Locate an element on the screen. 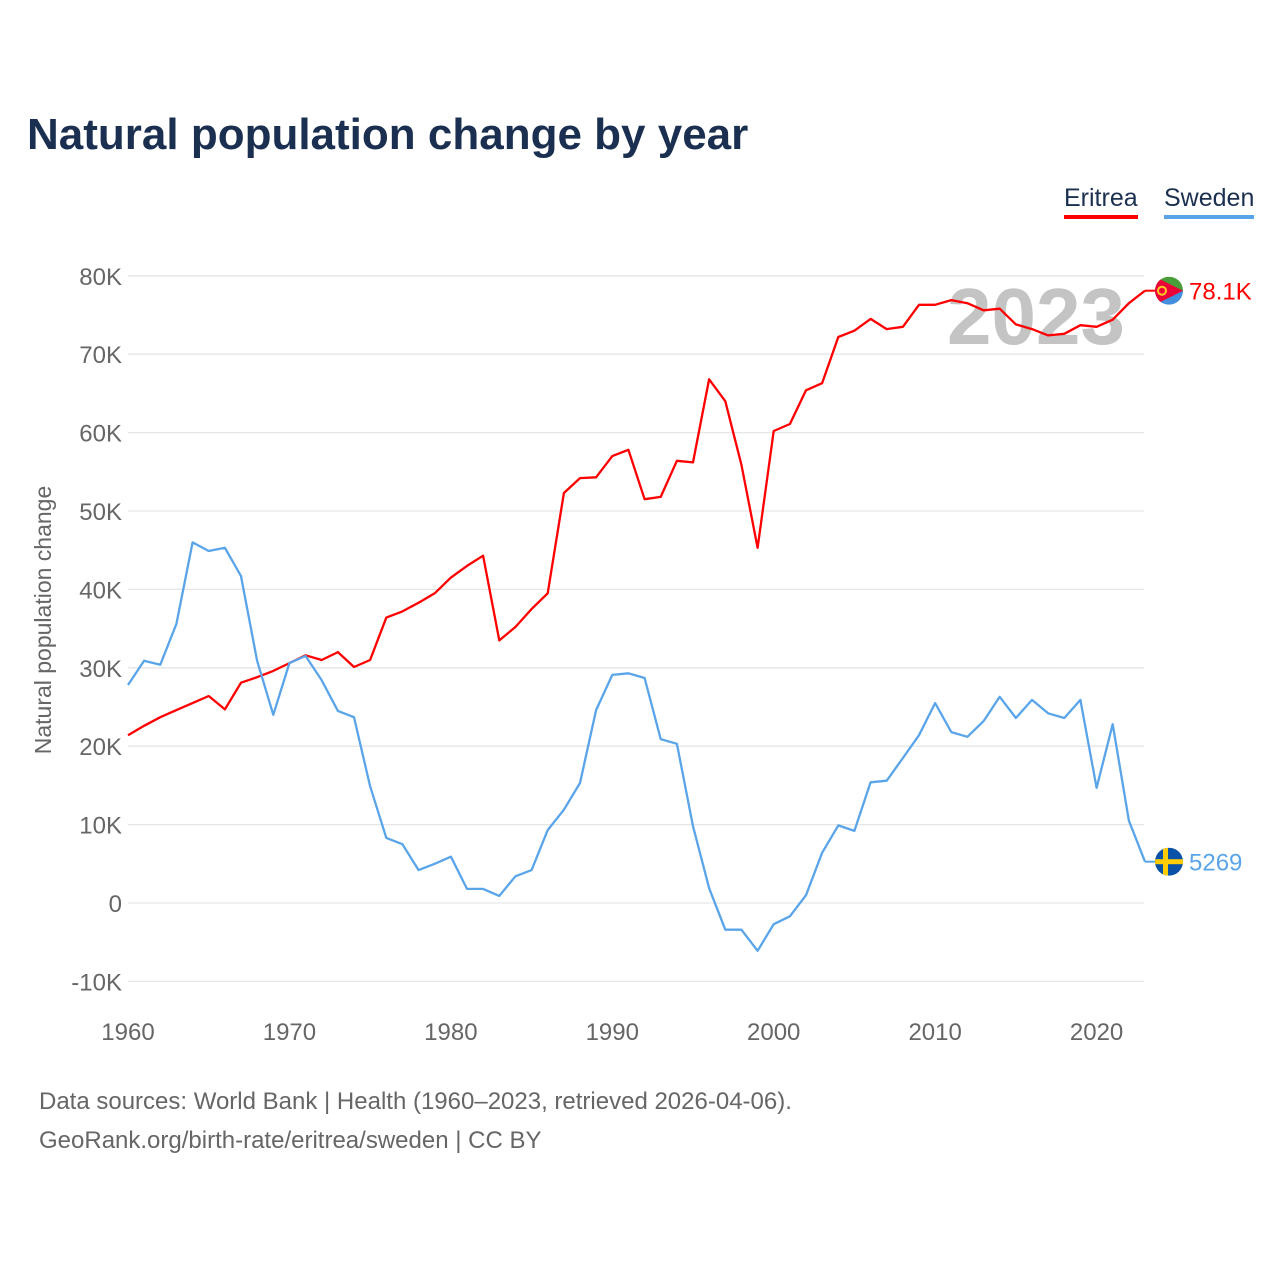 Image resolution: width=1280 pixels, height=1280 pixels. sweden-flag-icon is located at coordinates (1169, 861).